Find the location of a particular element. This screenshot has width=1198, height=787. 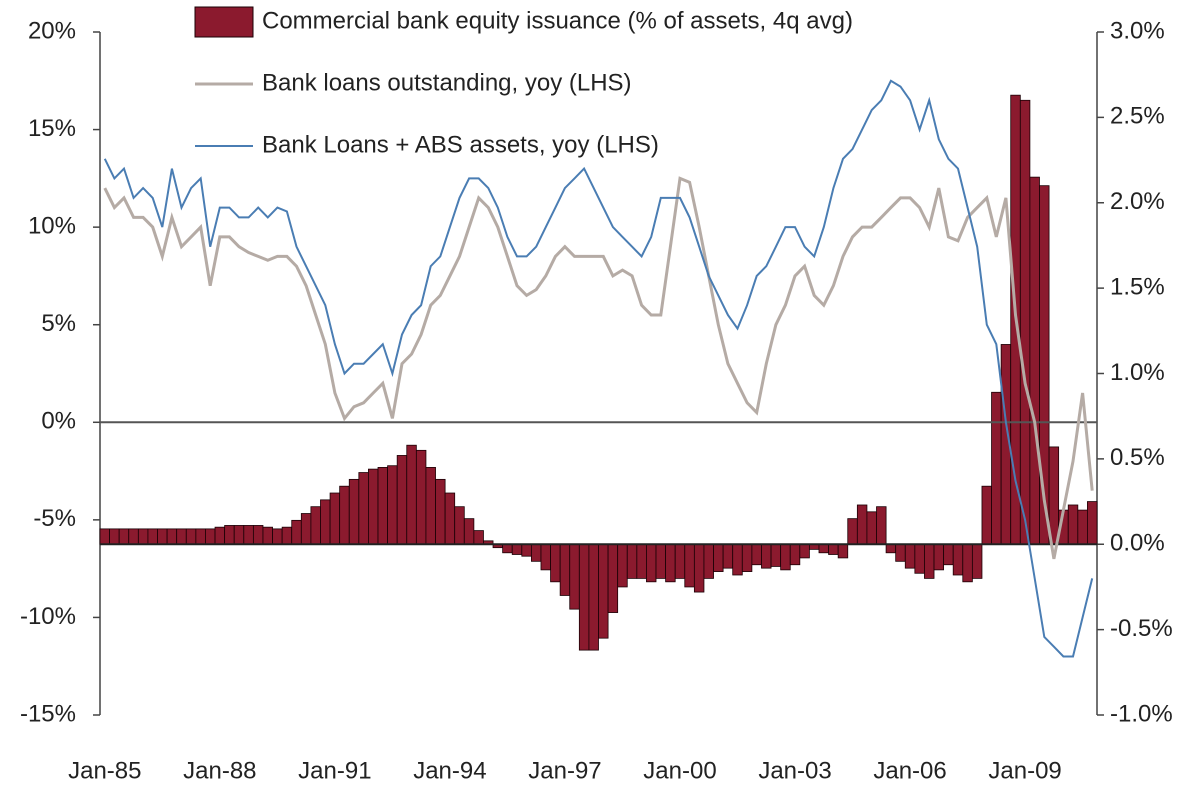

y-tick-label: 10% is located at coordinates (52, 225).